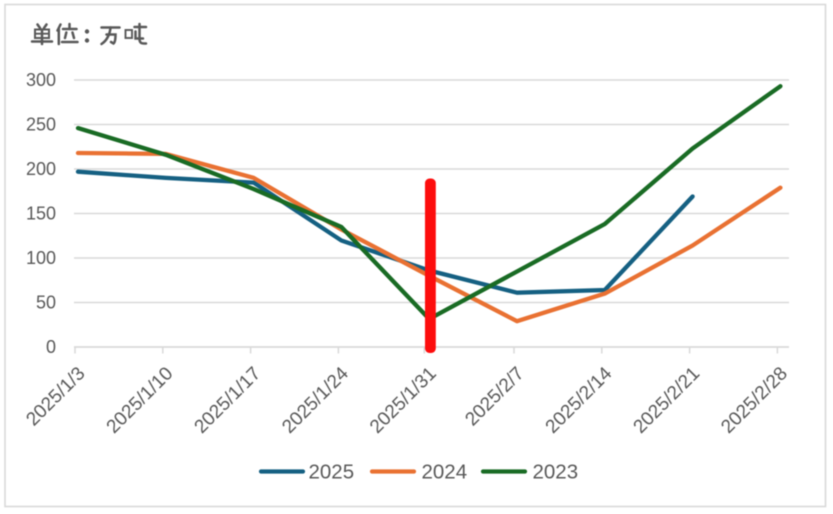 The height and width of the screenshot is (514, 833). I want to click on svg-text: 250, so click(41, 125).